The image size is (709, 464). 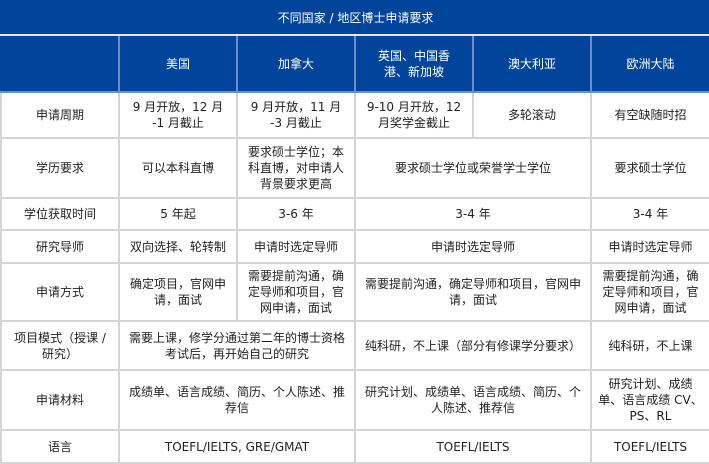 What do you see at coordinates (296, 168) in the screenshot?
I see `cell: 要求硕士学位；本科直博，对申请人背景要求更高` at bounding box center [296, 168].